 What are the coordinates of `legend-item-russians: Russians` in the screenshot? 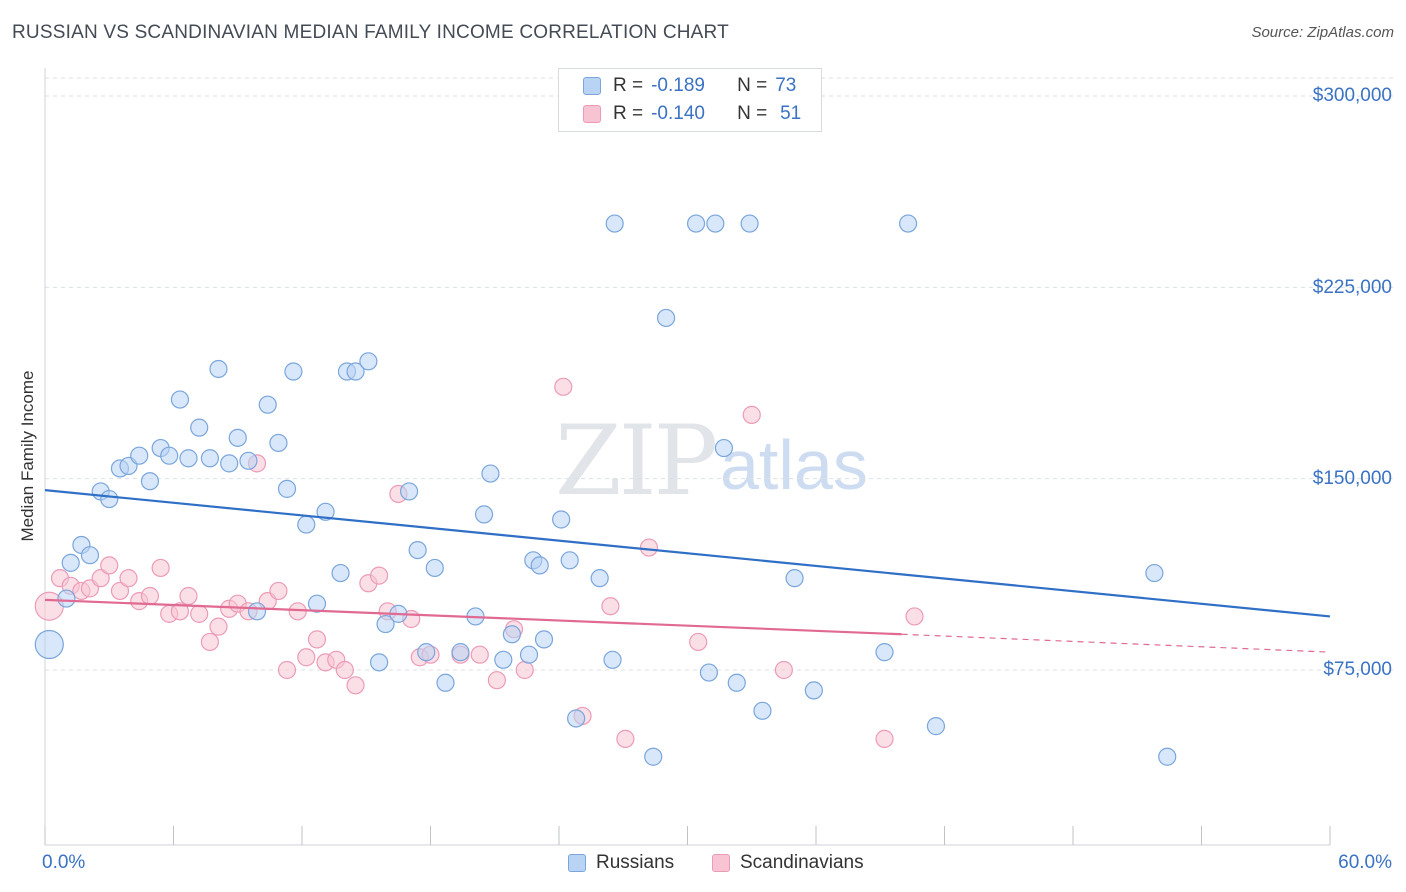 It's located at (621, 863).